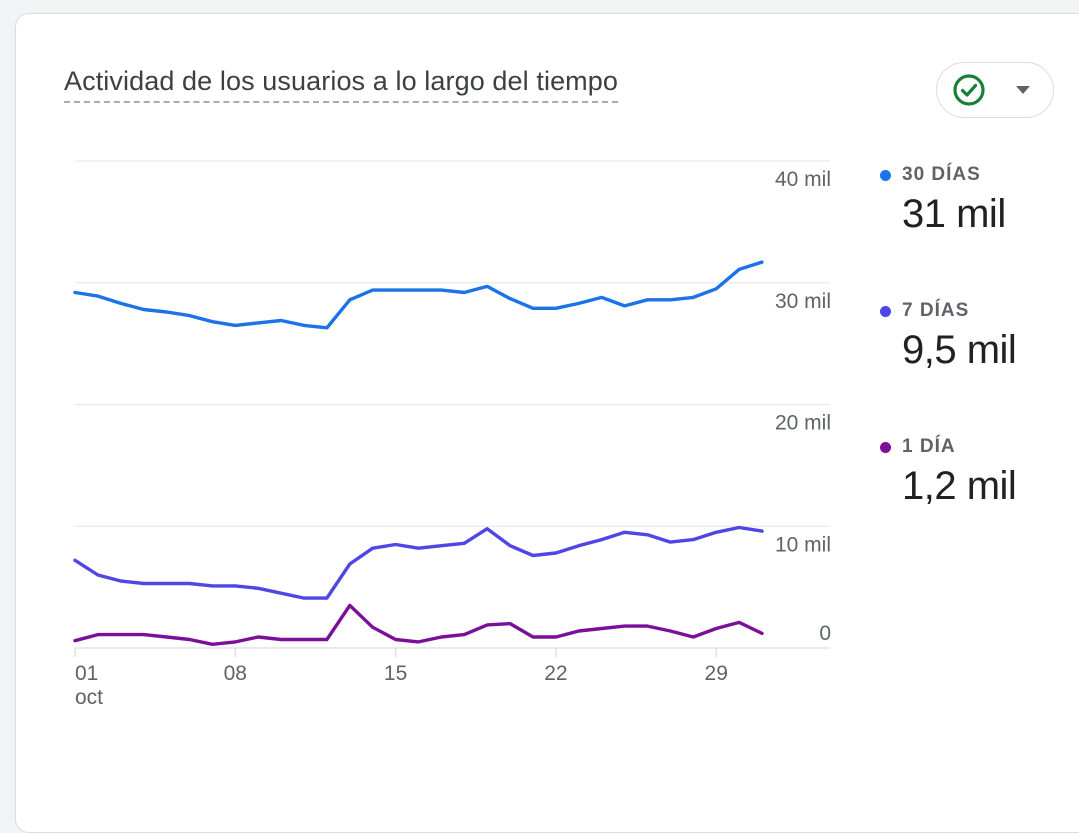 Image resolution: width=1079 pixels, height=833 pixels. I want to click on legend-value: 31 mil, so click(954, 214).